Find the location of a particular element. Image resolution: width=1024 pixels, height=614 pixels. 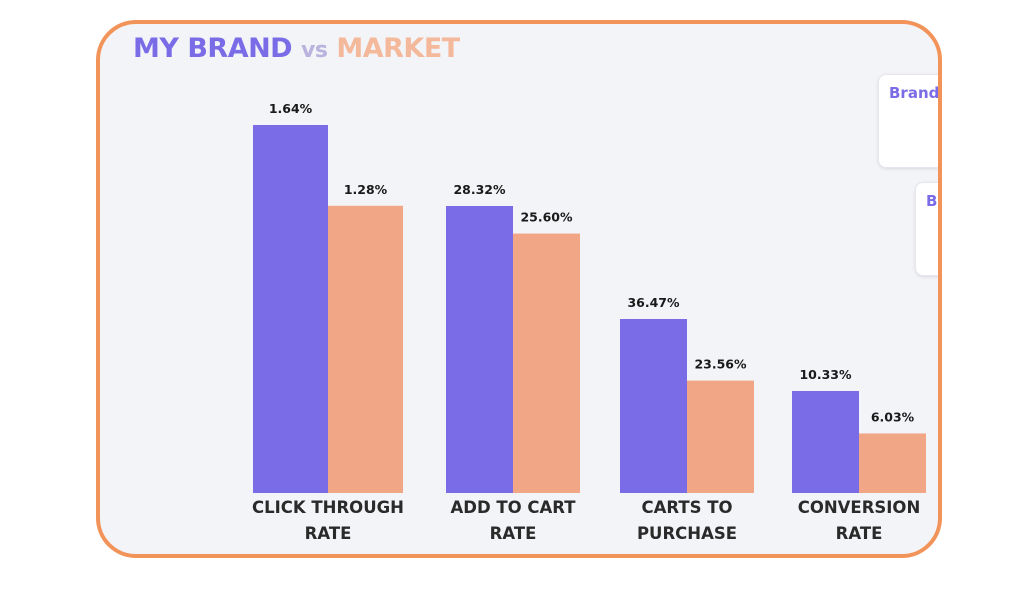

category-label-1: ADD TO CART RATE is located at coordinates (513, 520).